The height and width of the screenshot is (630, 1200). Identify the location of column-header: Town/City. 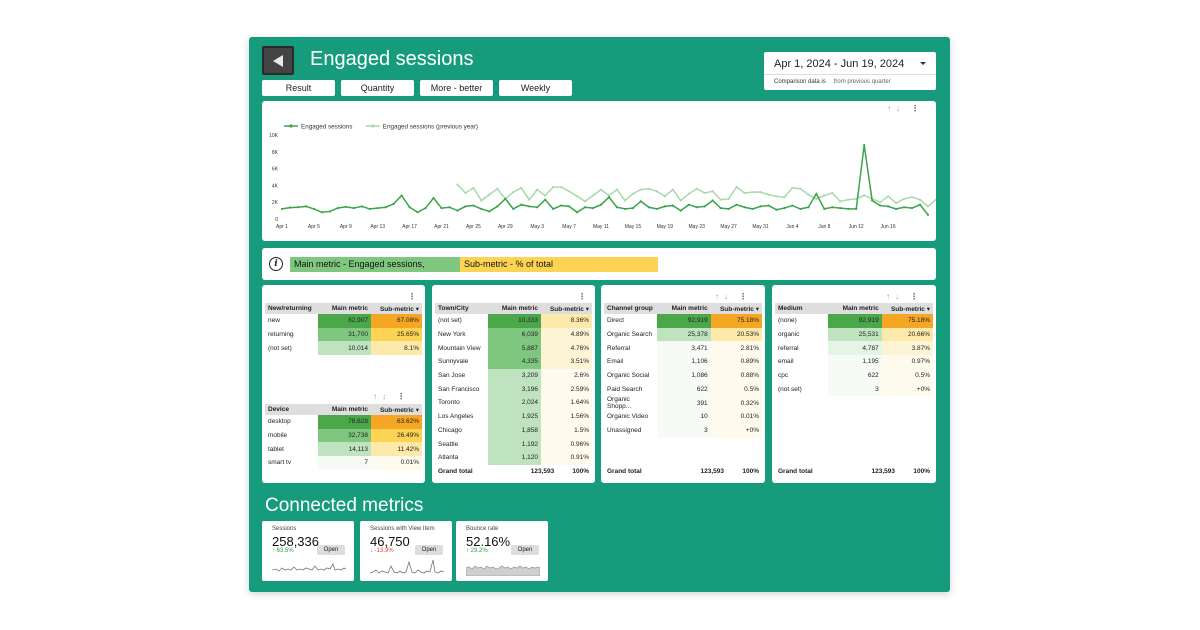
(461, 308).